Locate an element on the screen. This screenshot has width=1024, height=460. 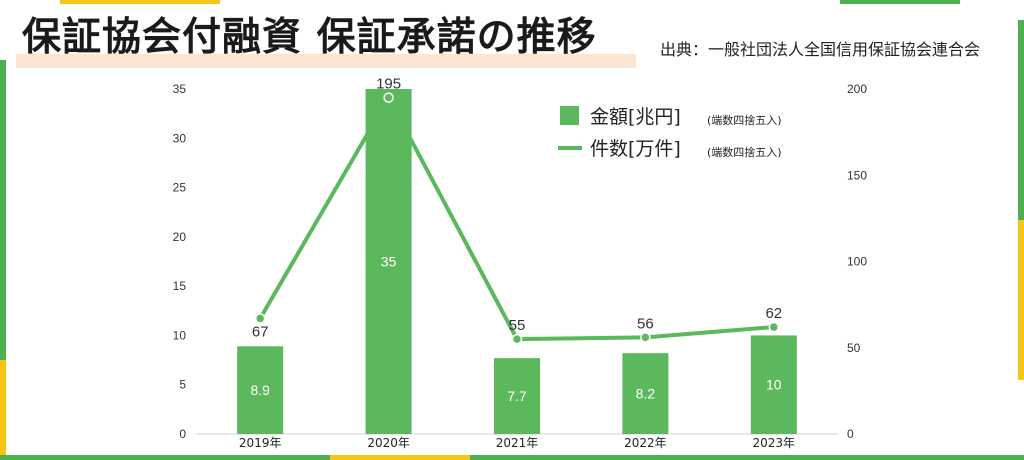
frame-left-yellow is located at coordinates (3, 410).